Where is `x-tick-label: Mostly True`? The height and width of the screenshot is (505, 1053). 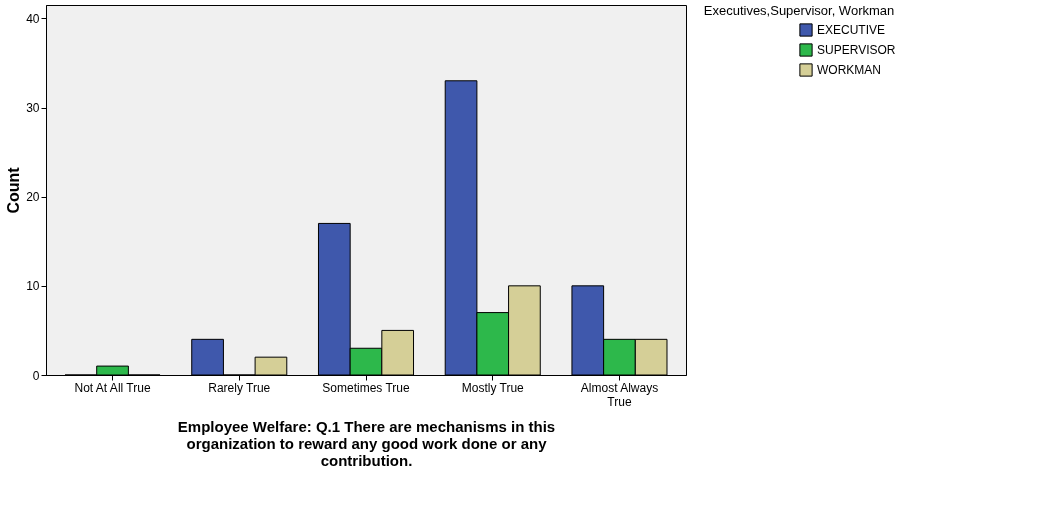 x-tick-label: Mostly True is located at coordinates (493, 387).